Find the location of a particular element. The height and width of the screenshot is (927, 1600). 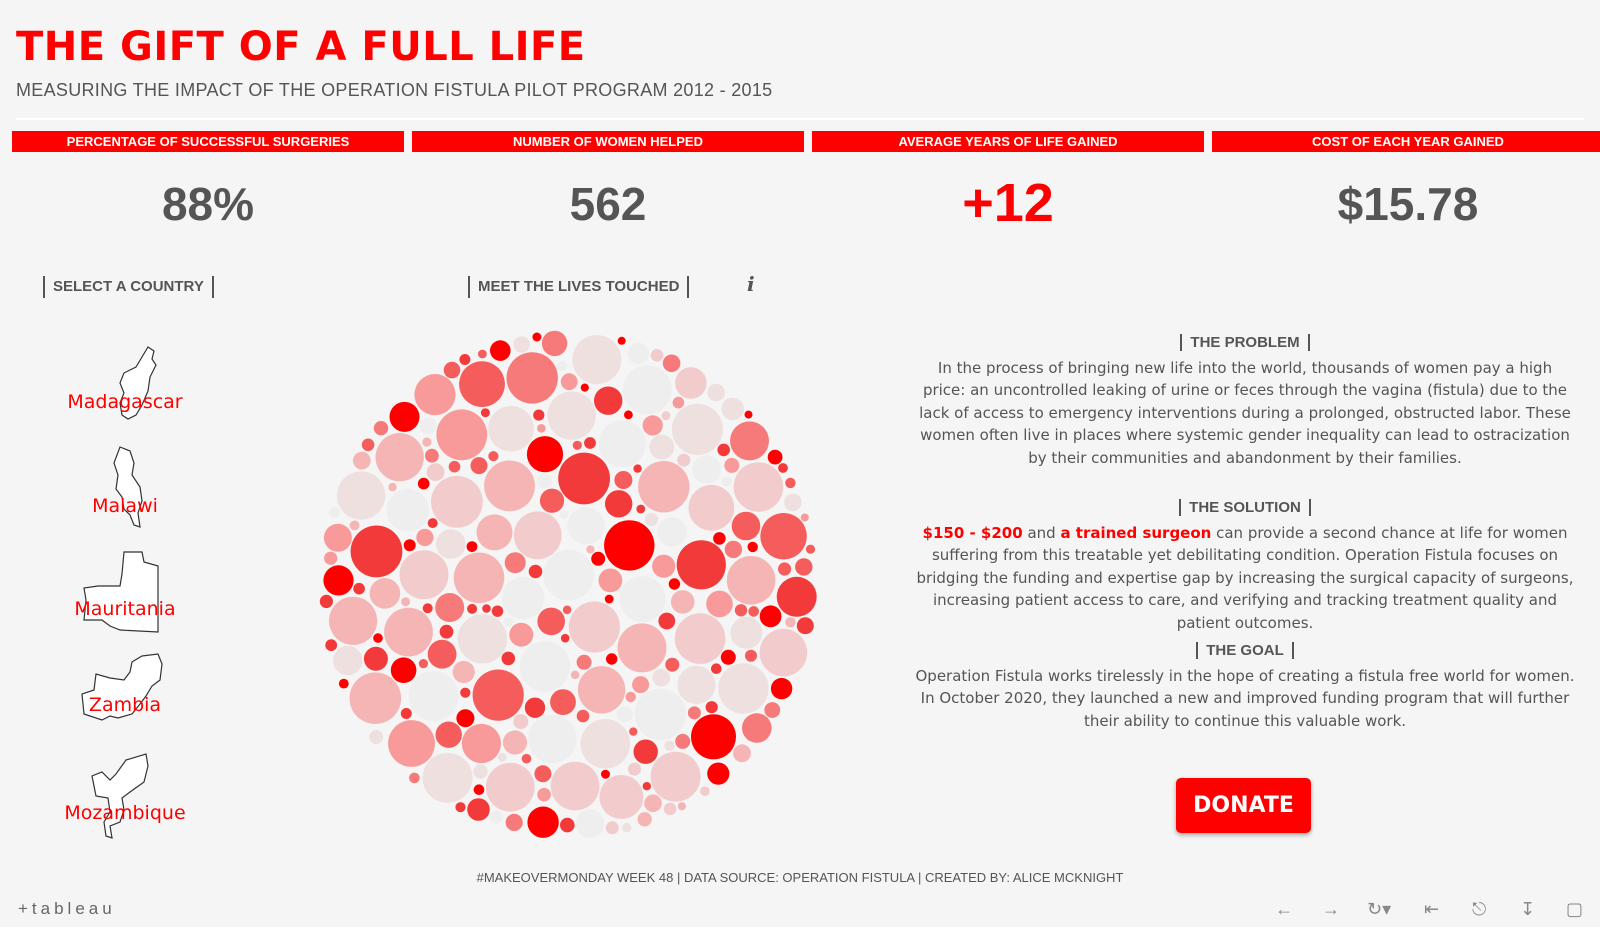

download-icon: ↧ is located at coordinates (1528, 909).